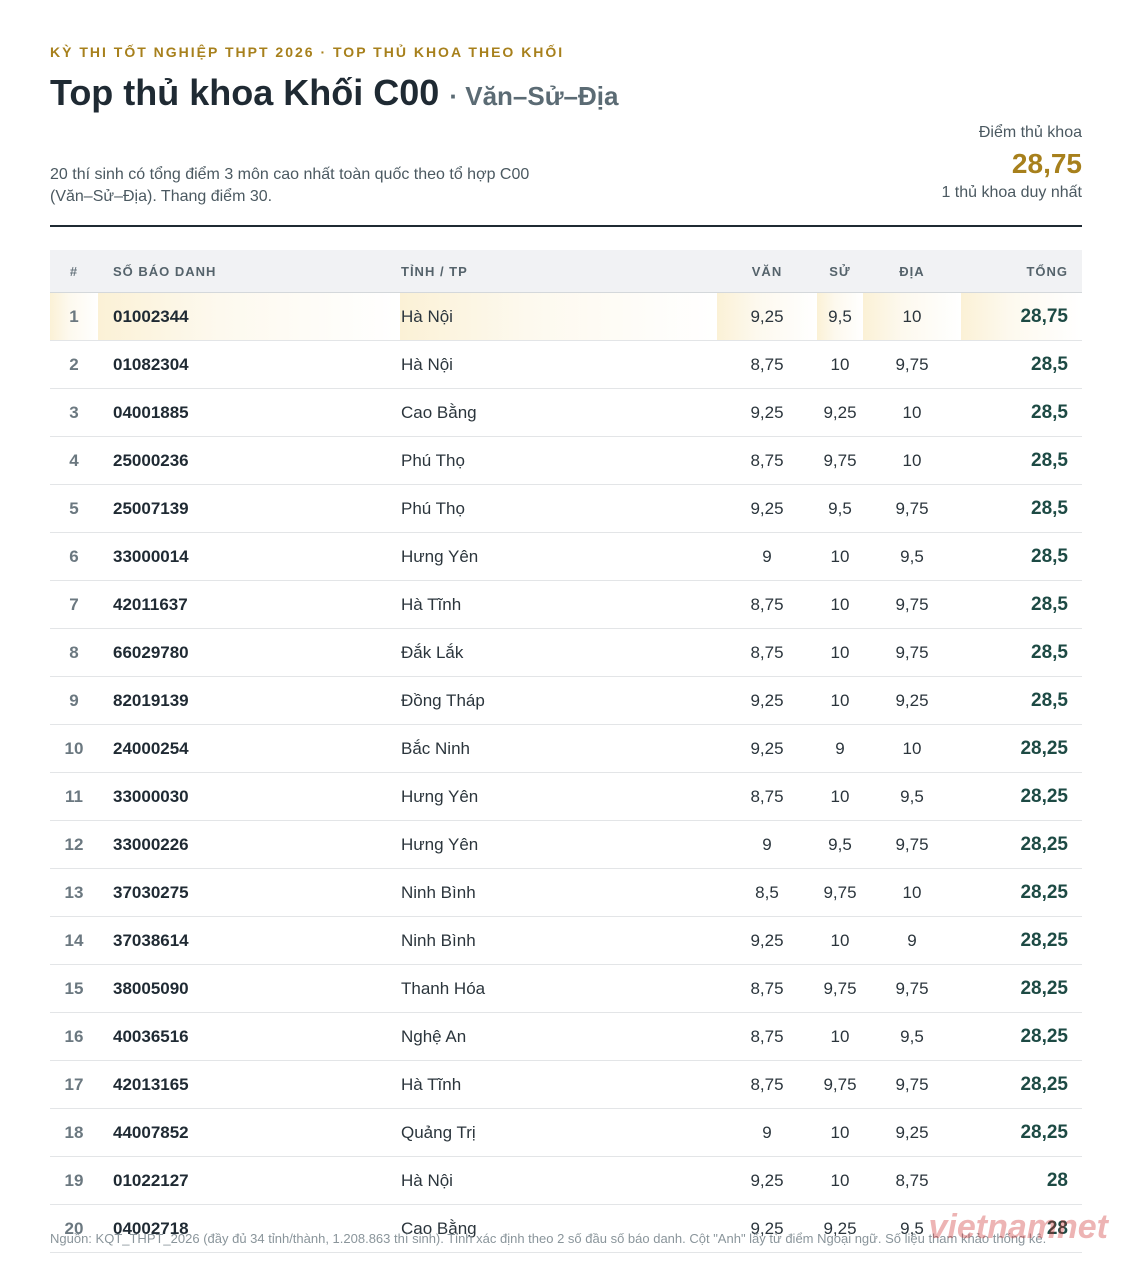 The width and height of the screenshot is (1132, 1280). Describe the element at coordinates (558, 700) in the screenshot. I see `table-cell: Đồng Tháp` at that location.